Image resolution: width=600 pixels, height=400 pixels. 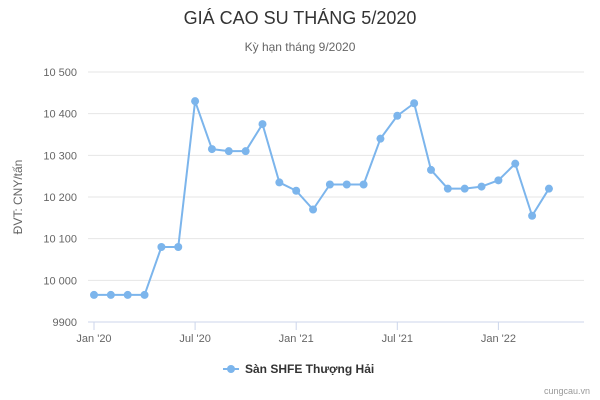 What do you see at coordinates (194, 339) in the screenshot?
I see `x-tick-label: Jul '20` at bounding box center [194, 339].